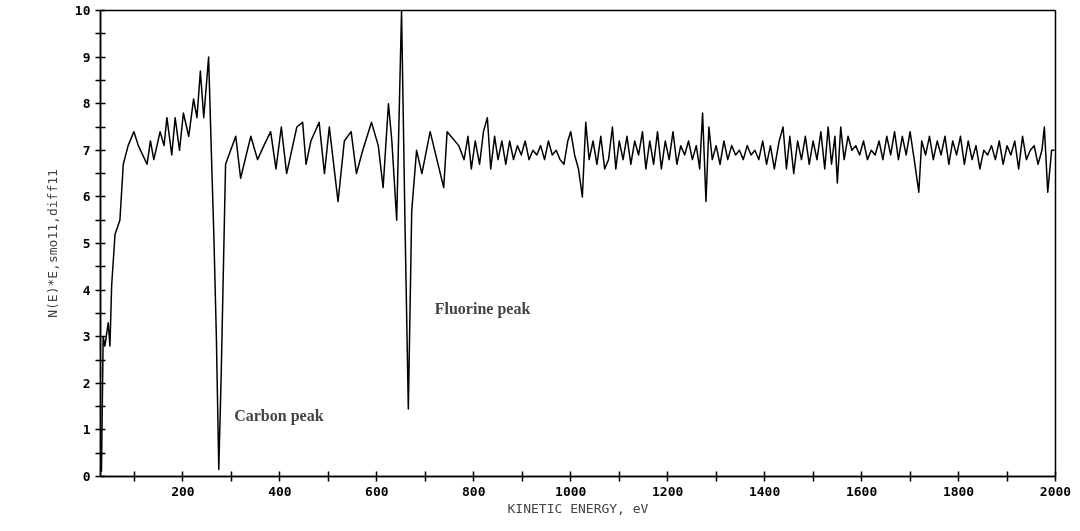 The height and width of the screenshot is (531, 1080). Describe the element at coordinates (183, 491) in the screenshot. I see `x-tick-label: 200` at that location.